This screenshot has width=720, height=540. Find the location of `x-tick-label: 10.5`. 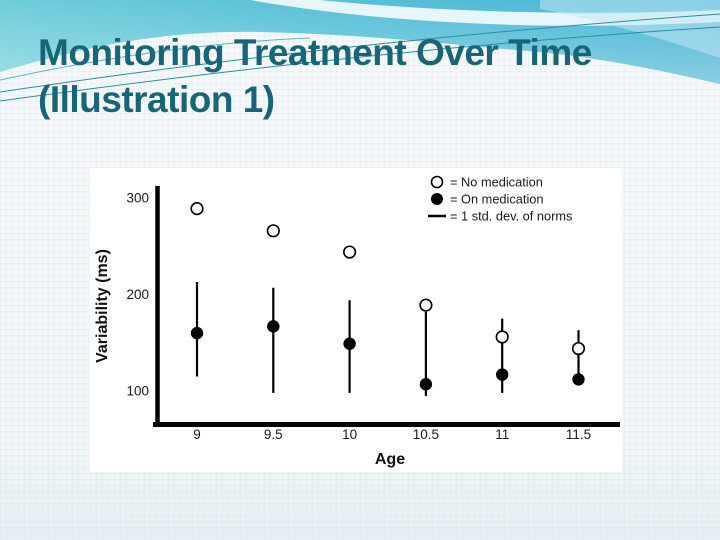

x-tick-label: 10.5 is located at coordinates (426, 434).